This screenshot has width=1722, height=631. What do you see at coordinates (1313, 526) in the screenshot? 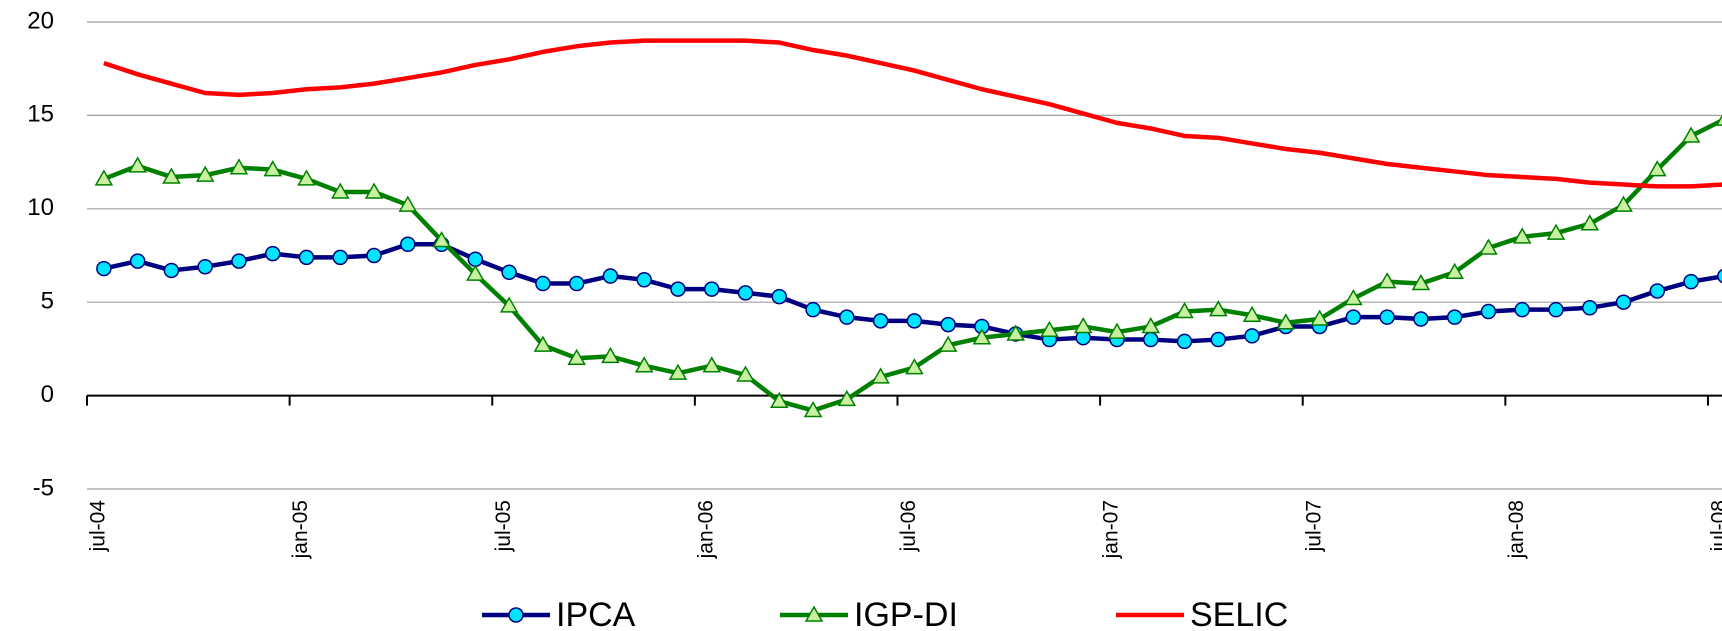
I see `x-tick-label: jul-07` at bounding box center [1313, 526].